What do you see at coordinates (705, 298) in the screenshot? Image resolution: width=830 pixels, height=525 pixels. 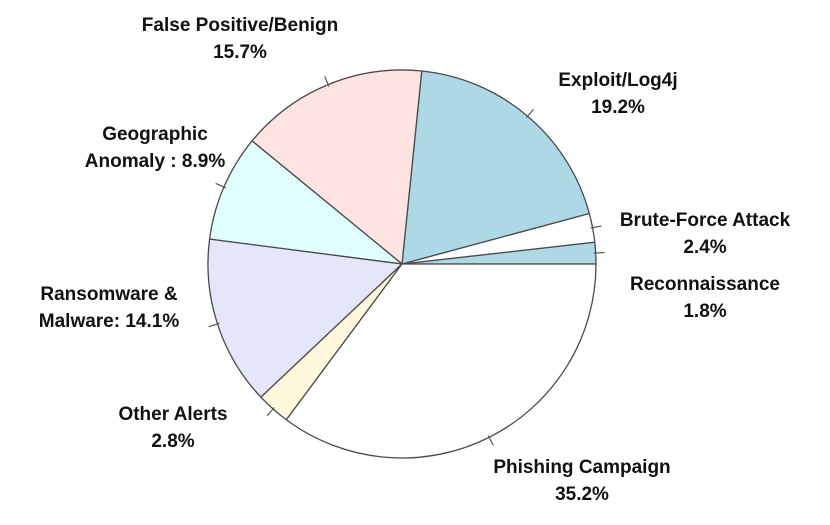 I see `pie-label-reconnaissance: Reconnaissance 1.8%` at bounding box center [705, 298].